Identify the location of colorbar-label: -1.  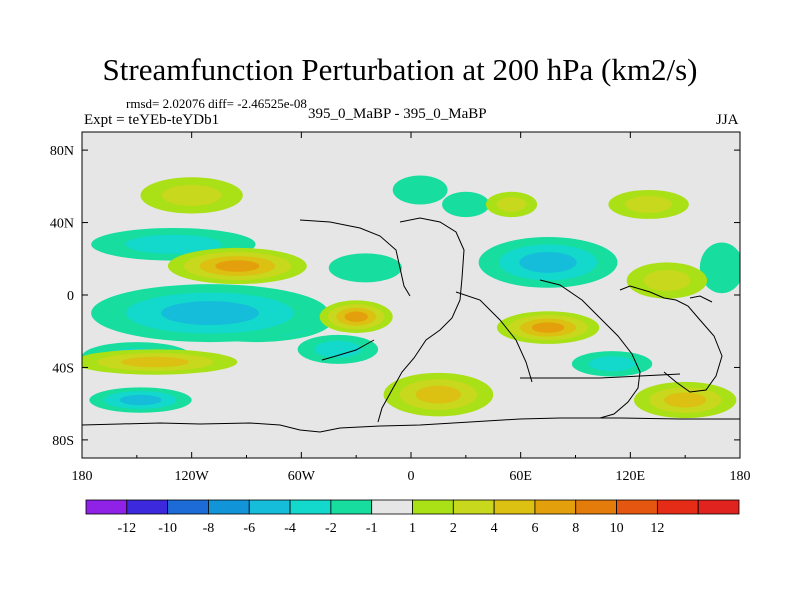
(372, 528).